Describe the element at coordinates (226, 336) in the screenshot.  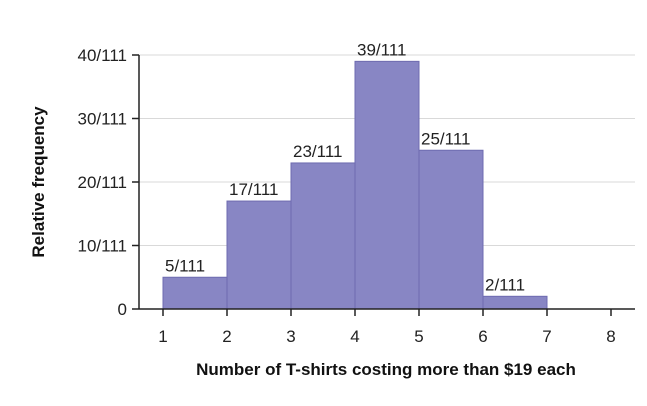
I see `x-tick-label: 2` at that location.